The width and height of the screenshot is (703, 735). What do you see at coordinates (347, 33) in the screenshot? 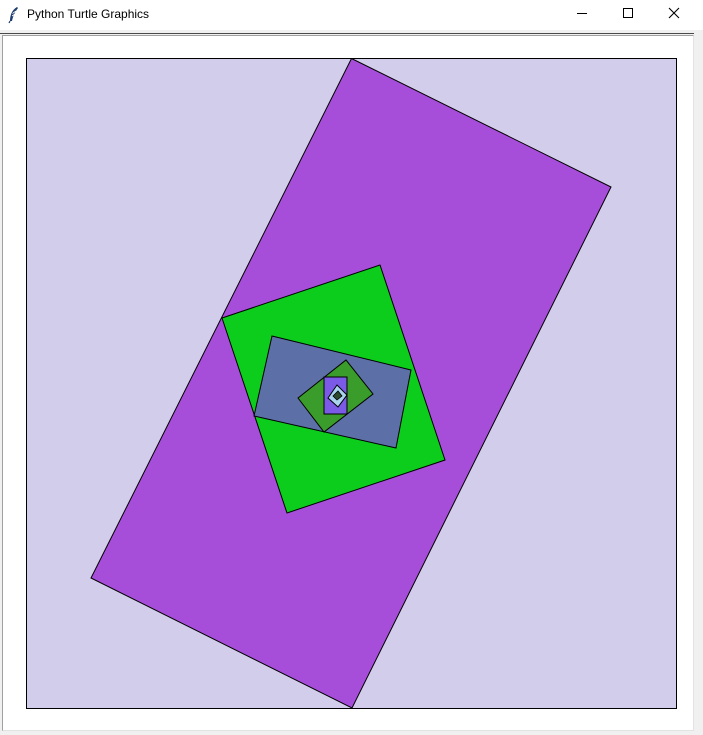
I see `title-bar-separator` at bounding box center [347, 33].